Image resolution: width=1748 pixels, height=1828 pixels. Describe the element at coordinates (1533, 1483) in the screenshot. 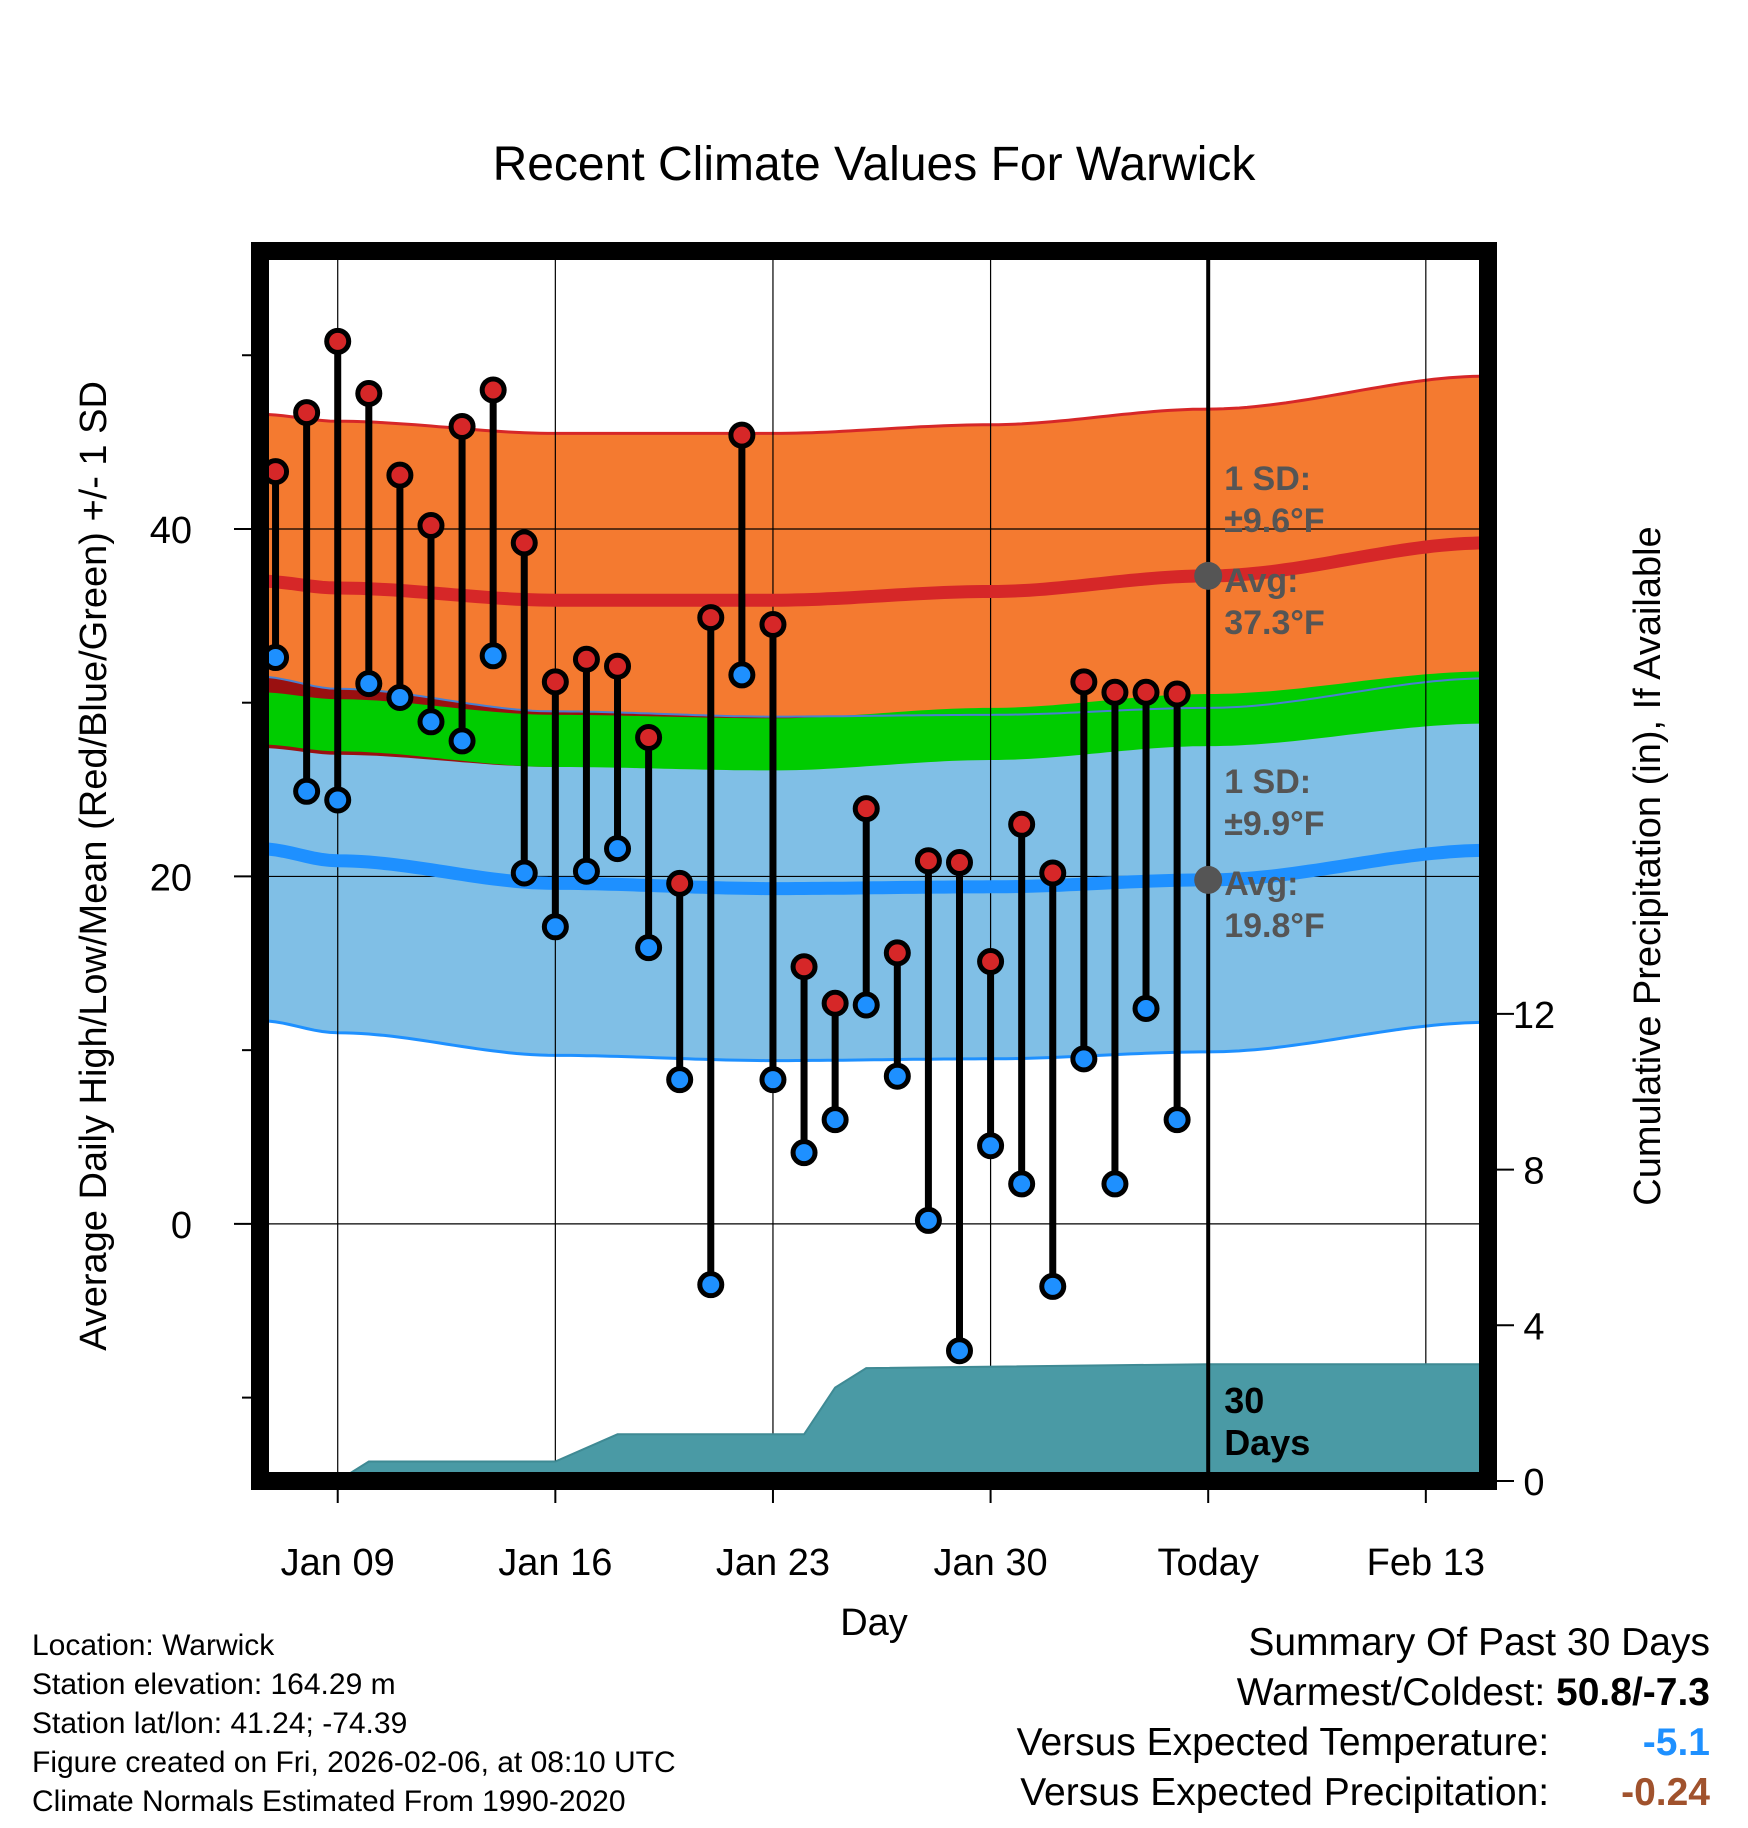

I see `y-right-tick-label: 0` at that location.